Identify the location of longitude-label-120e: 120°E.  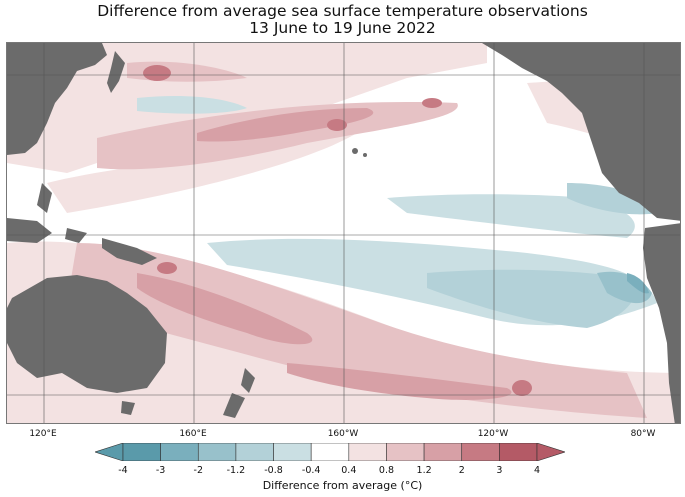
(43, 434).